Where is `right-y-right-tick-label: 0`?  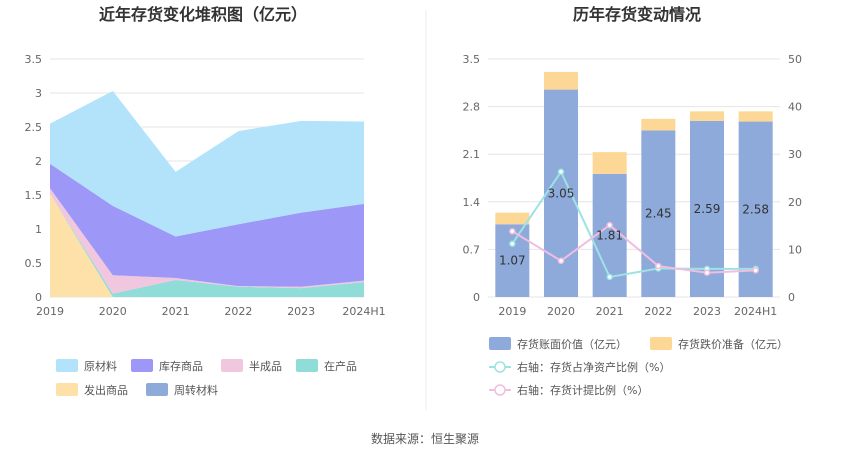 right-y-right-tick-label: 0 is located at coordinates (791, 297).